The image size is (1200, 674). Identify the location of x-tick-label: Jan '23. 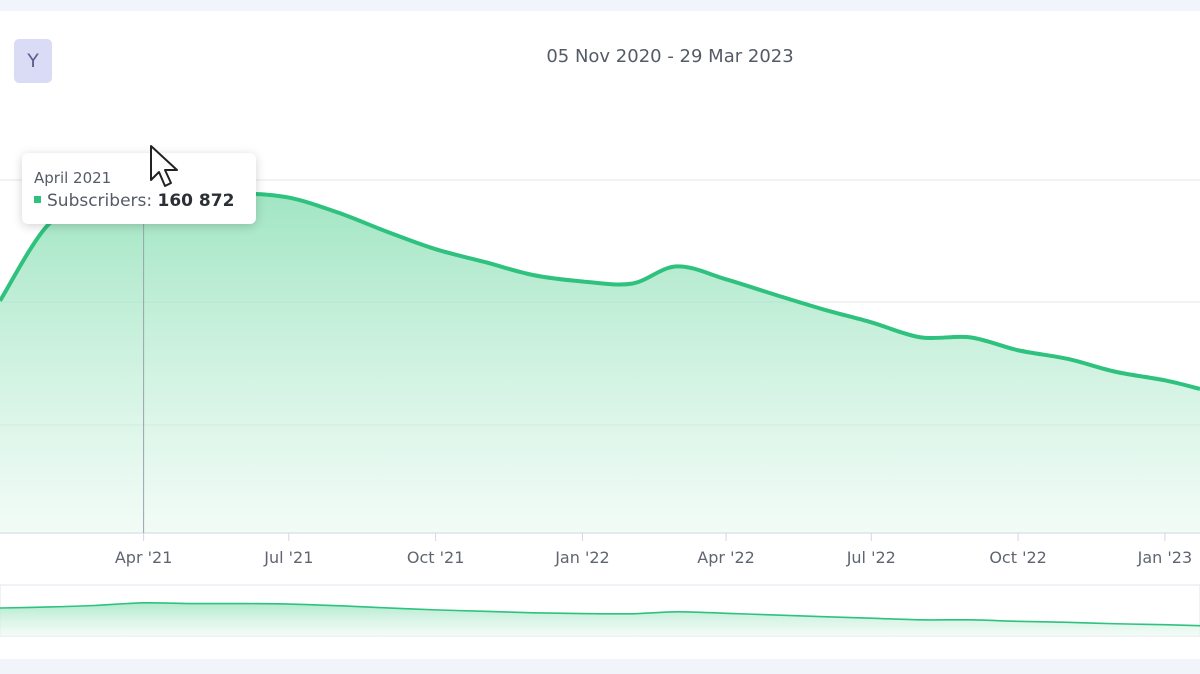
(1165, 557).